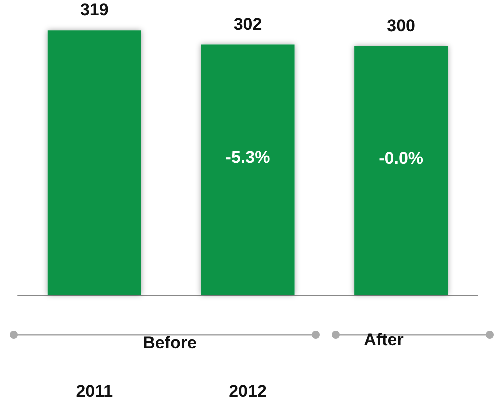  What do you see at coordinates (401, 26) in the screenshot?
I see `data-label: 300` at bounding box center [401, 26].